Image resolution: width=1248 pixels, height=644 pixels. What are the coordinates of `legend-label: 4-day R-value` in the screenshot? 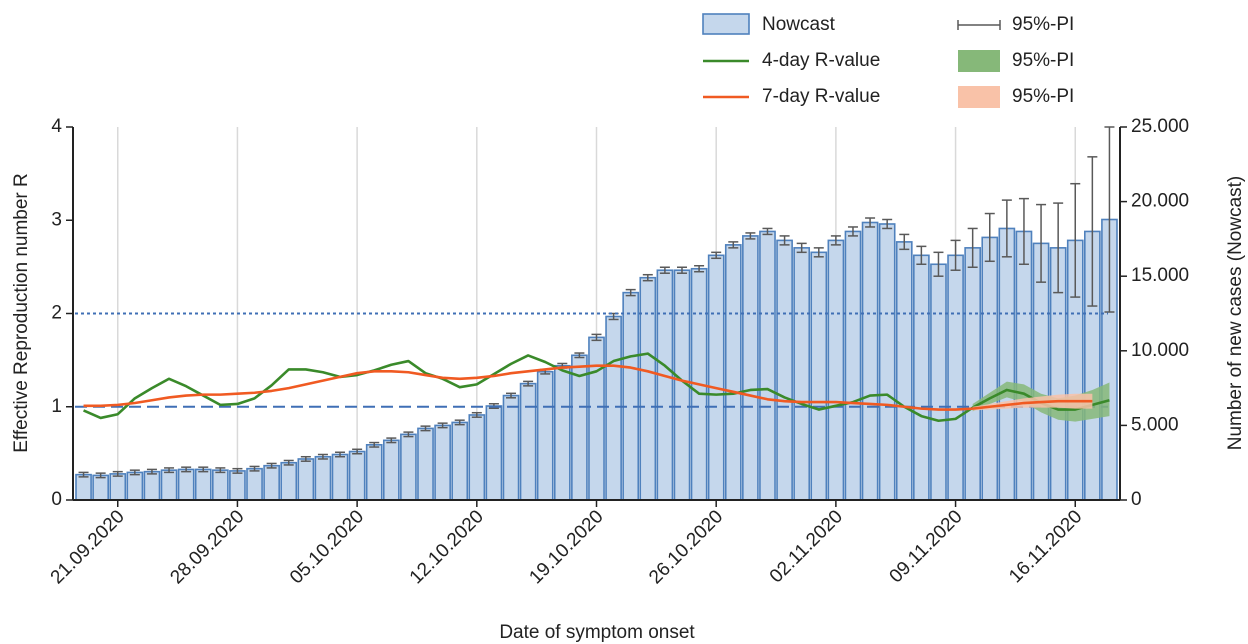 It's located at (821, 60).